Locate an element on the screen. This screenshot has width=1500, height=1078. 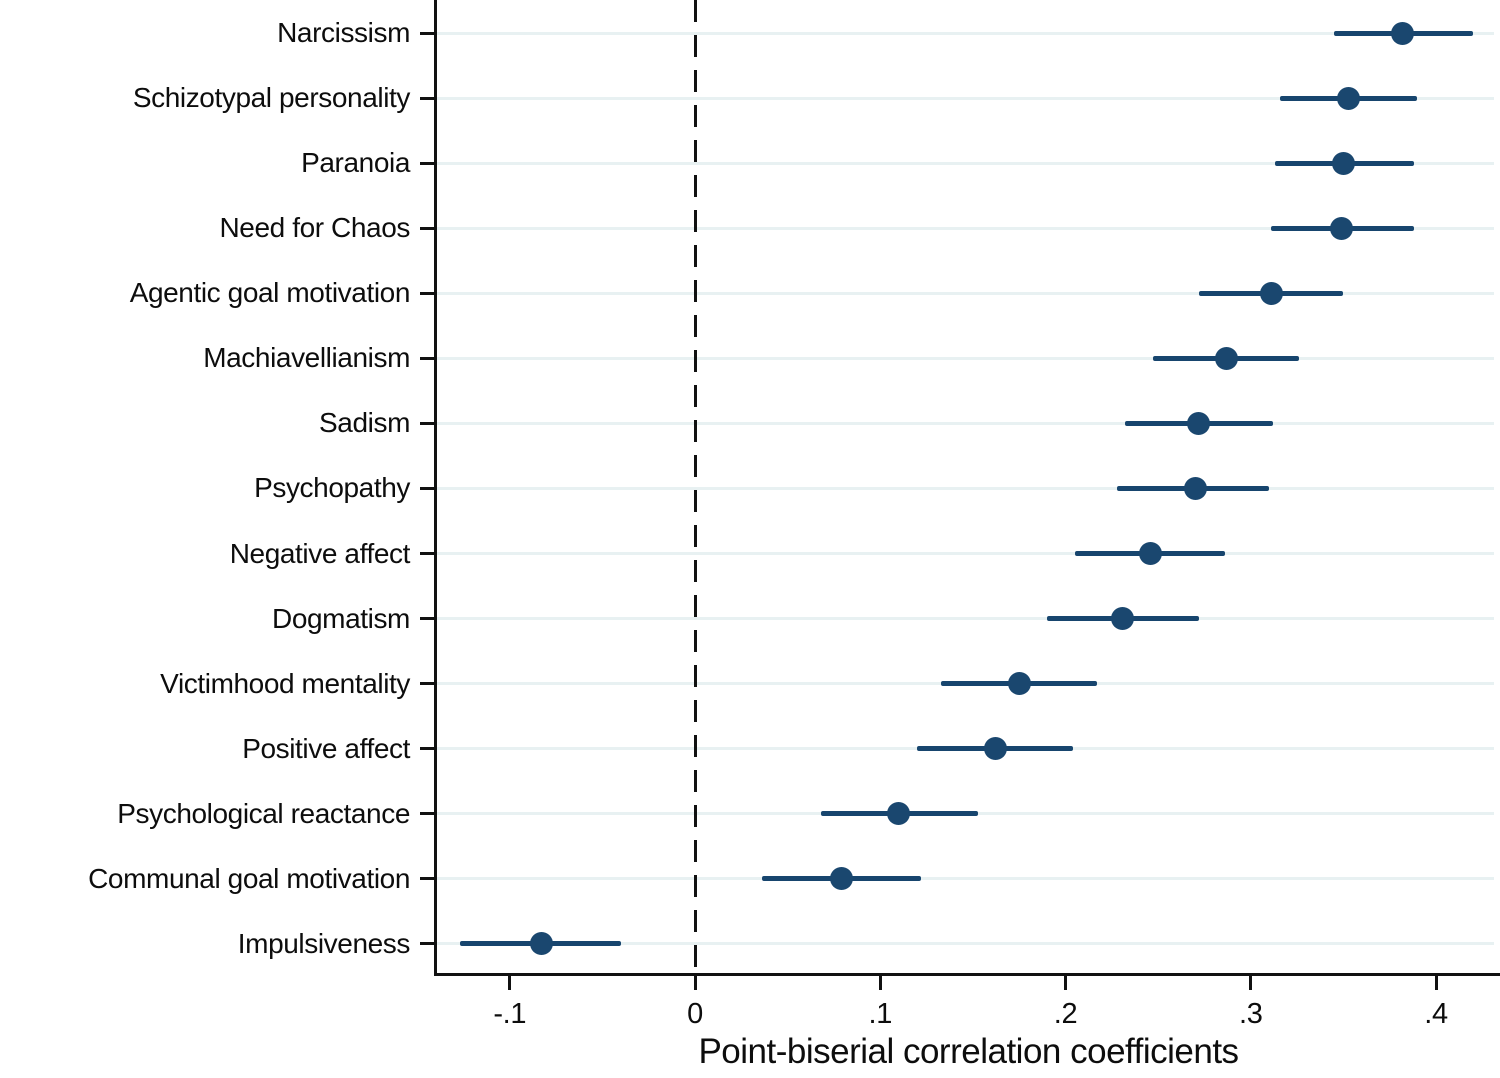
y-axis-label: Negative affect is located at coordinates (320, 553).